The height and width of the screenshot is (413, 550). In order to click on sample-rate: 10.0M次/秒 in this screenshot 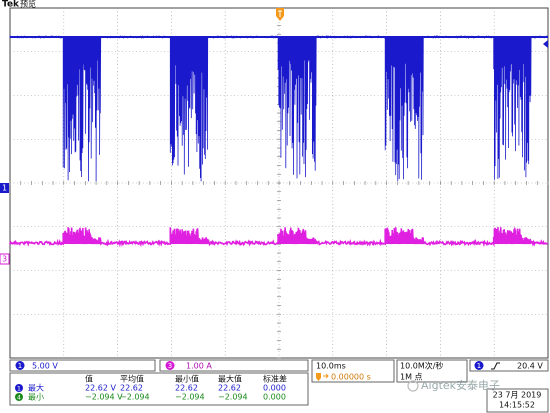, I will do `click(421, 366)`.